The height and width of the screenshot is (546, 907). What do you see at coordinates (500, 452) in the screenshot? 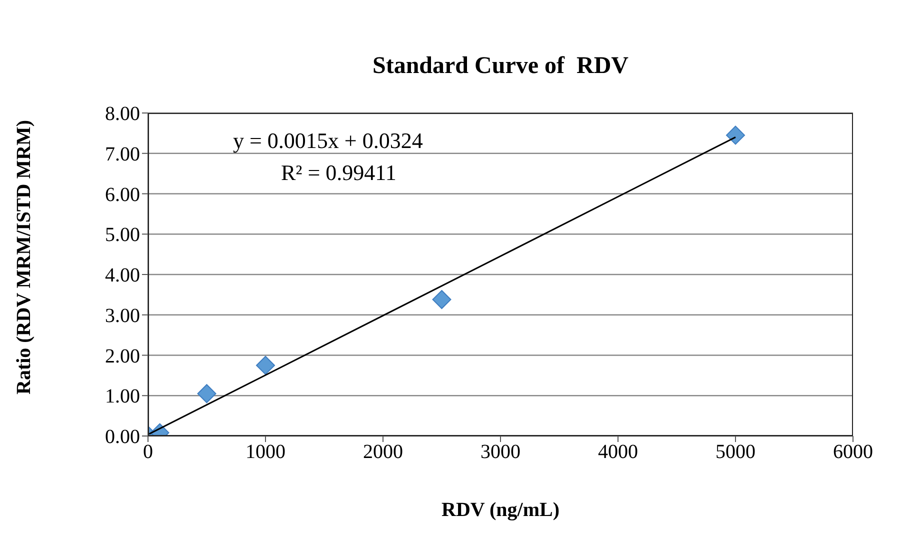
I see `x-tick-label: 3000` at bounding box center [500, 452].